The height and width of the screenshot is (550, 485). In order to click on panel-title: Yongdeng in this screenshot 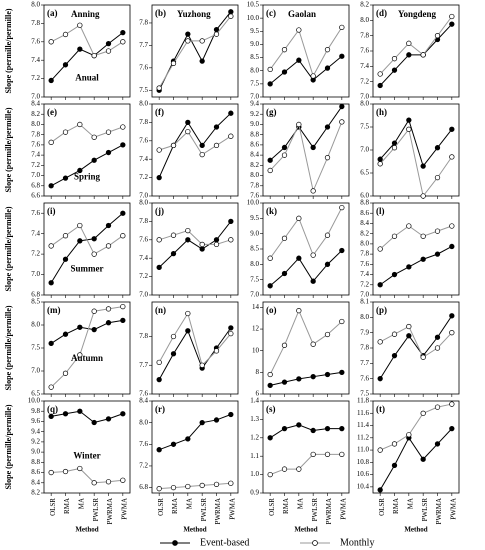, I will do `click(417, 14)`.